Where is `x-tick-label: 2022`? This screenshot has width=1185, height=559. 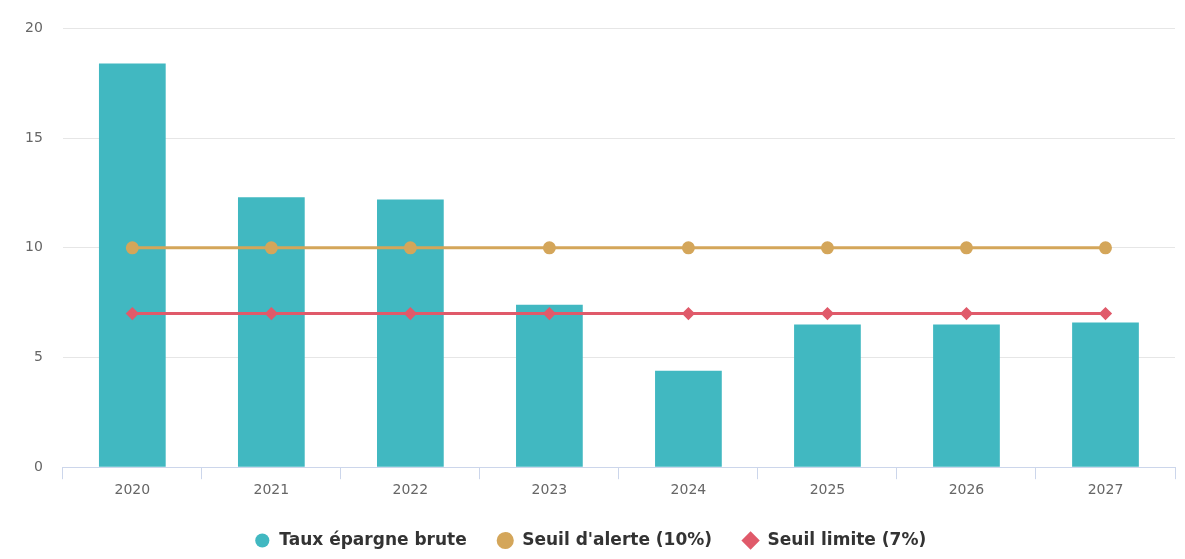
x-tick-label: 2022 is located at coordinates (410, 489).